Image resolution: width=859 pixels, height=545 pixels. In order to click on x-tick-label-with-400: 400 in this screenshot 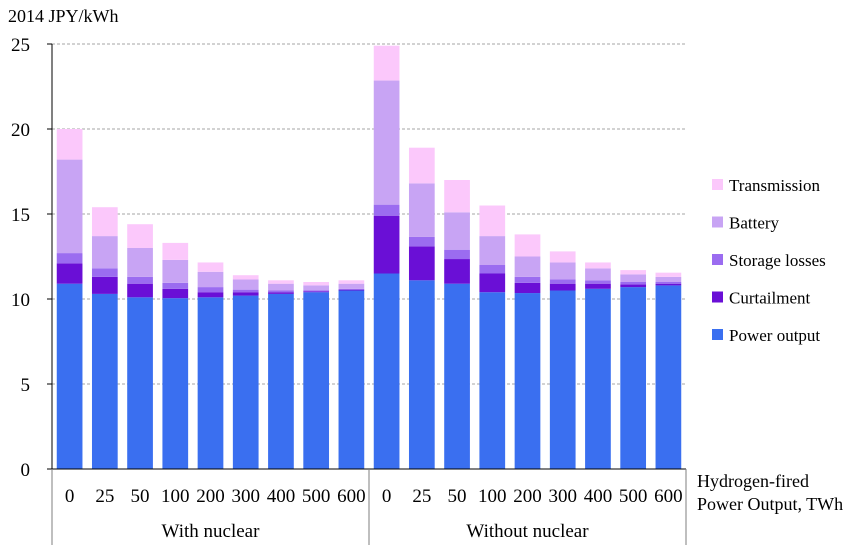, I will do `click(281, 496)`.